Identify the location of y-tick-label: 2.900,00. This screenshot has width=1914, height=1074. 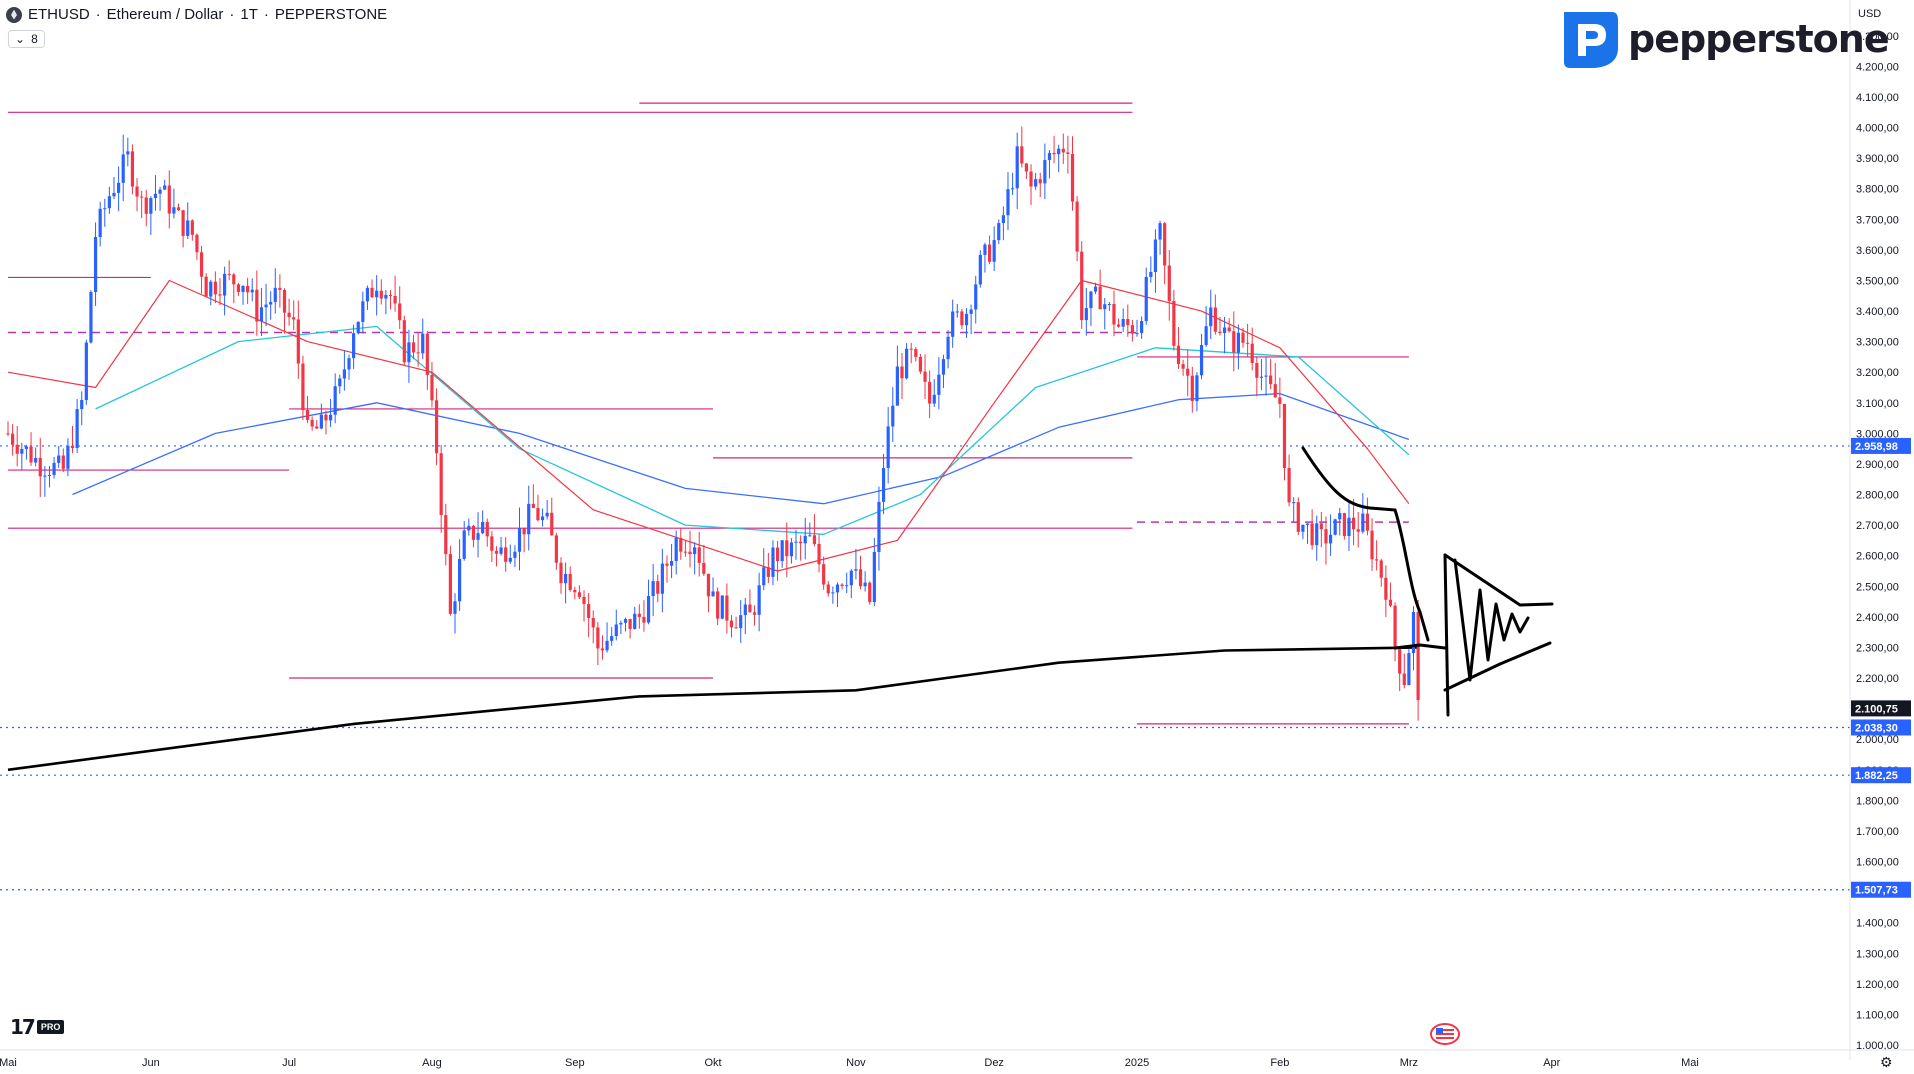
(1877, 465).